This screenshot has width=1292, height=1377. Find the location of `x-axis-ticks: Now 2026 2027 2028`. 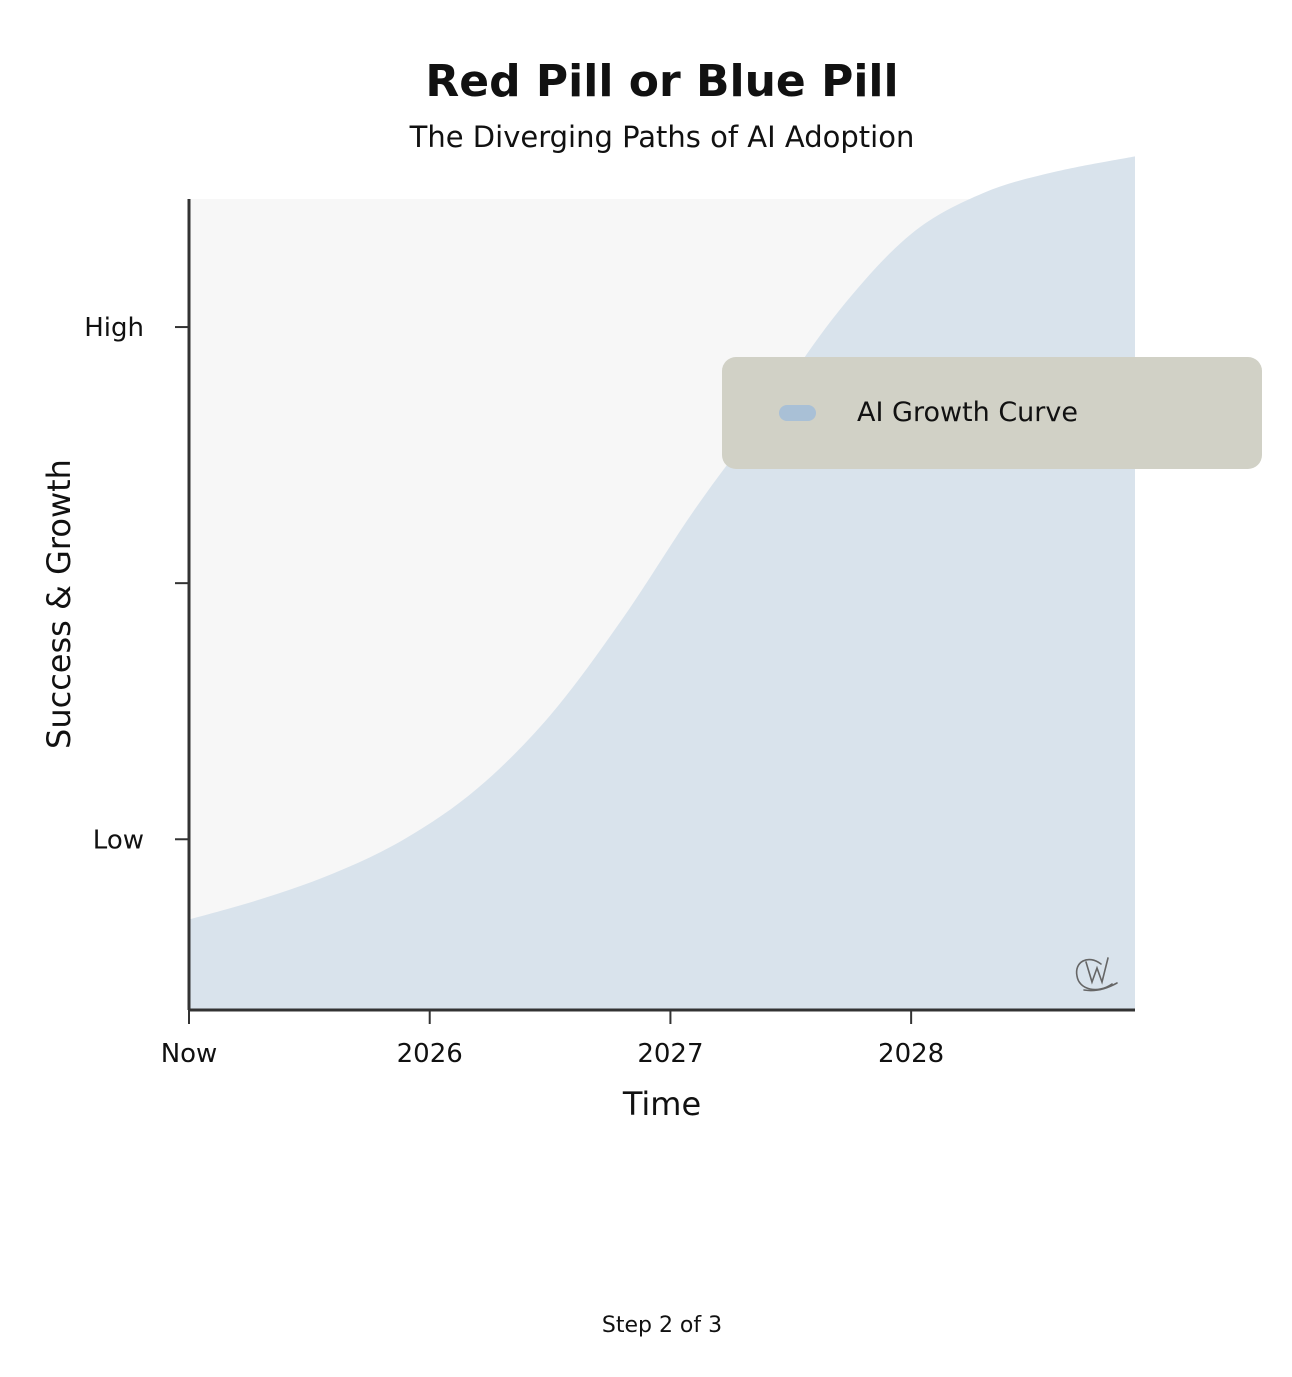

x-axis-ticks: Now 2026 2027 2028 is located at coordinates (552, 1039).